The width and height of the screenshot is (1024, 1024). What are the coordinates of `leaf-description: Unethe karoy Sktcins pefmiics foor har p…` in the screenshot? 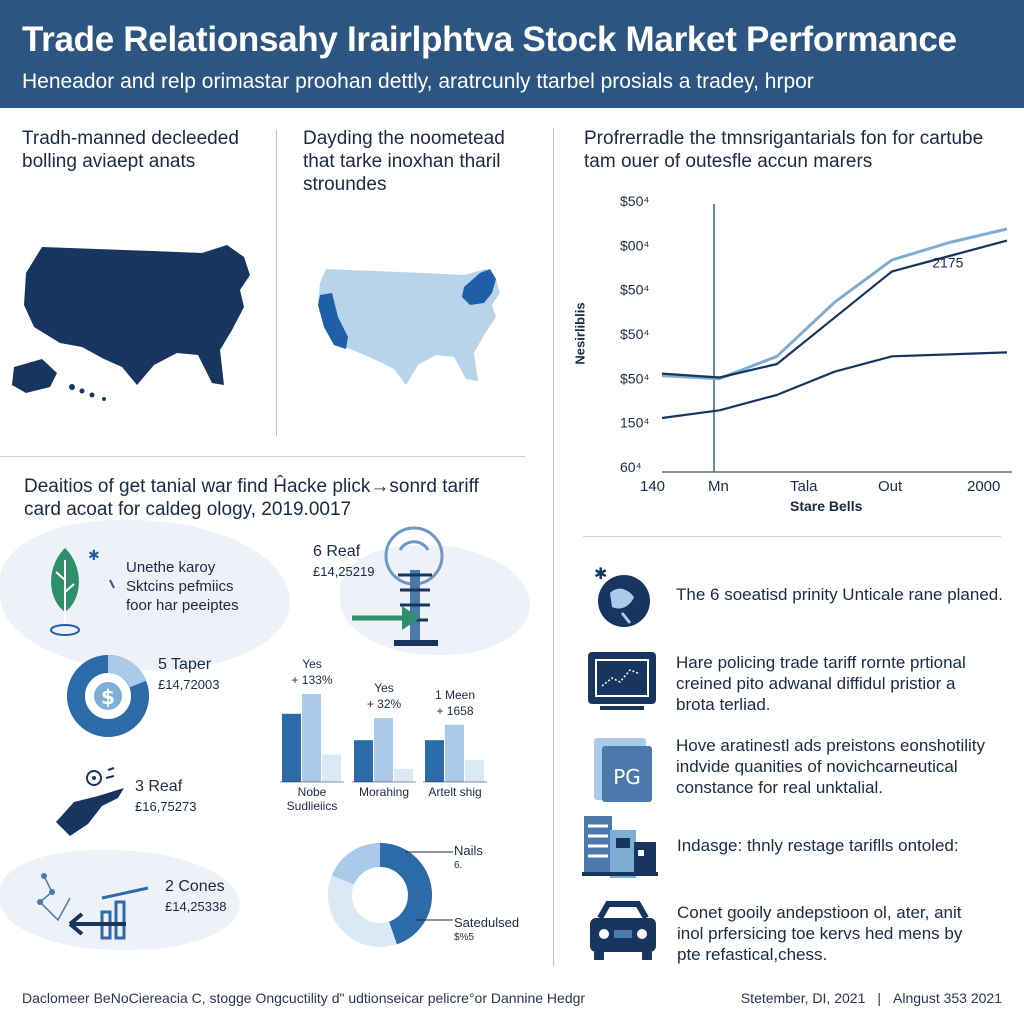 It's located at (182, 586).